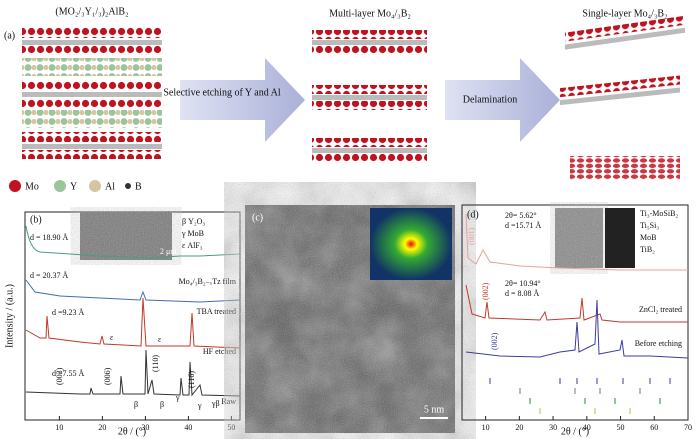 The height and width of the screenshot is (439, 700). Describe the element at coordinates (624, 13) in the screenshot. I see `title: Single-layer Mo₄/₃B₂` at that location.